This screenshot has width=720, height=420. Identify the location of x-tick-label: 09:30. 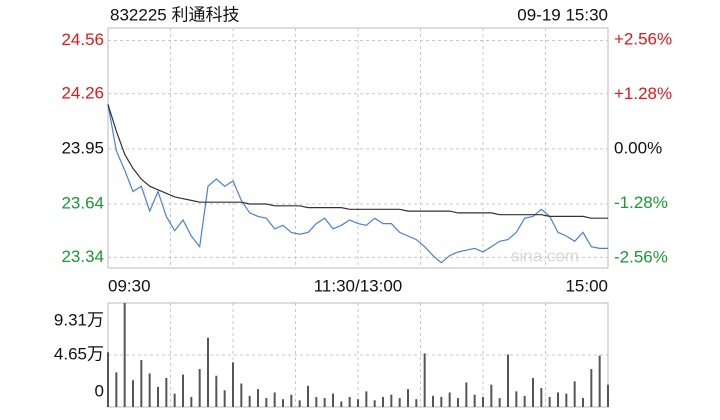
(129, 285).